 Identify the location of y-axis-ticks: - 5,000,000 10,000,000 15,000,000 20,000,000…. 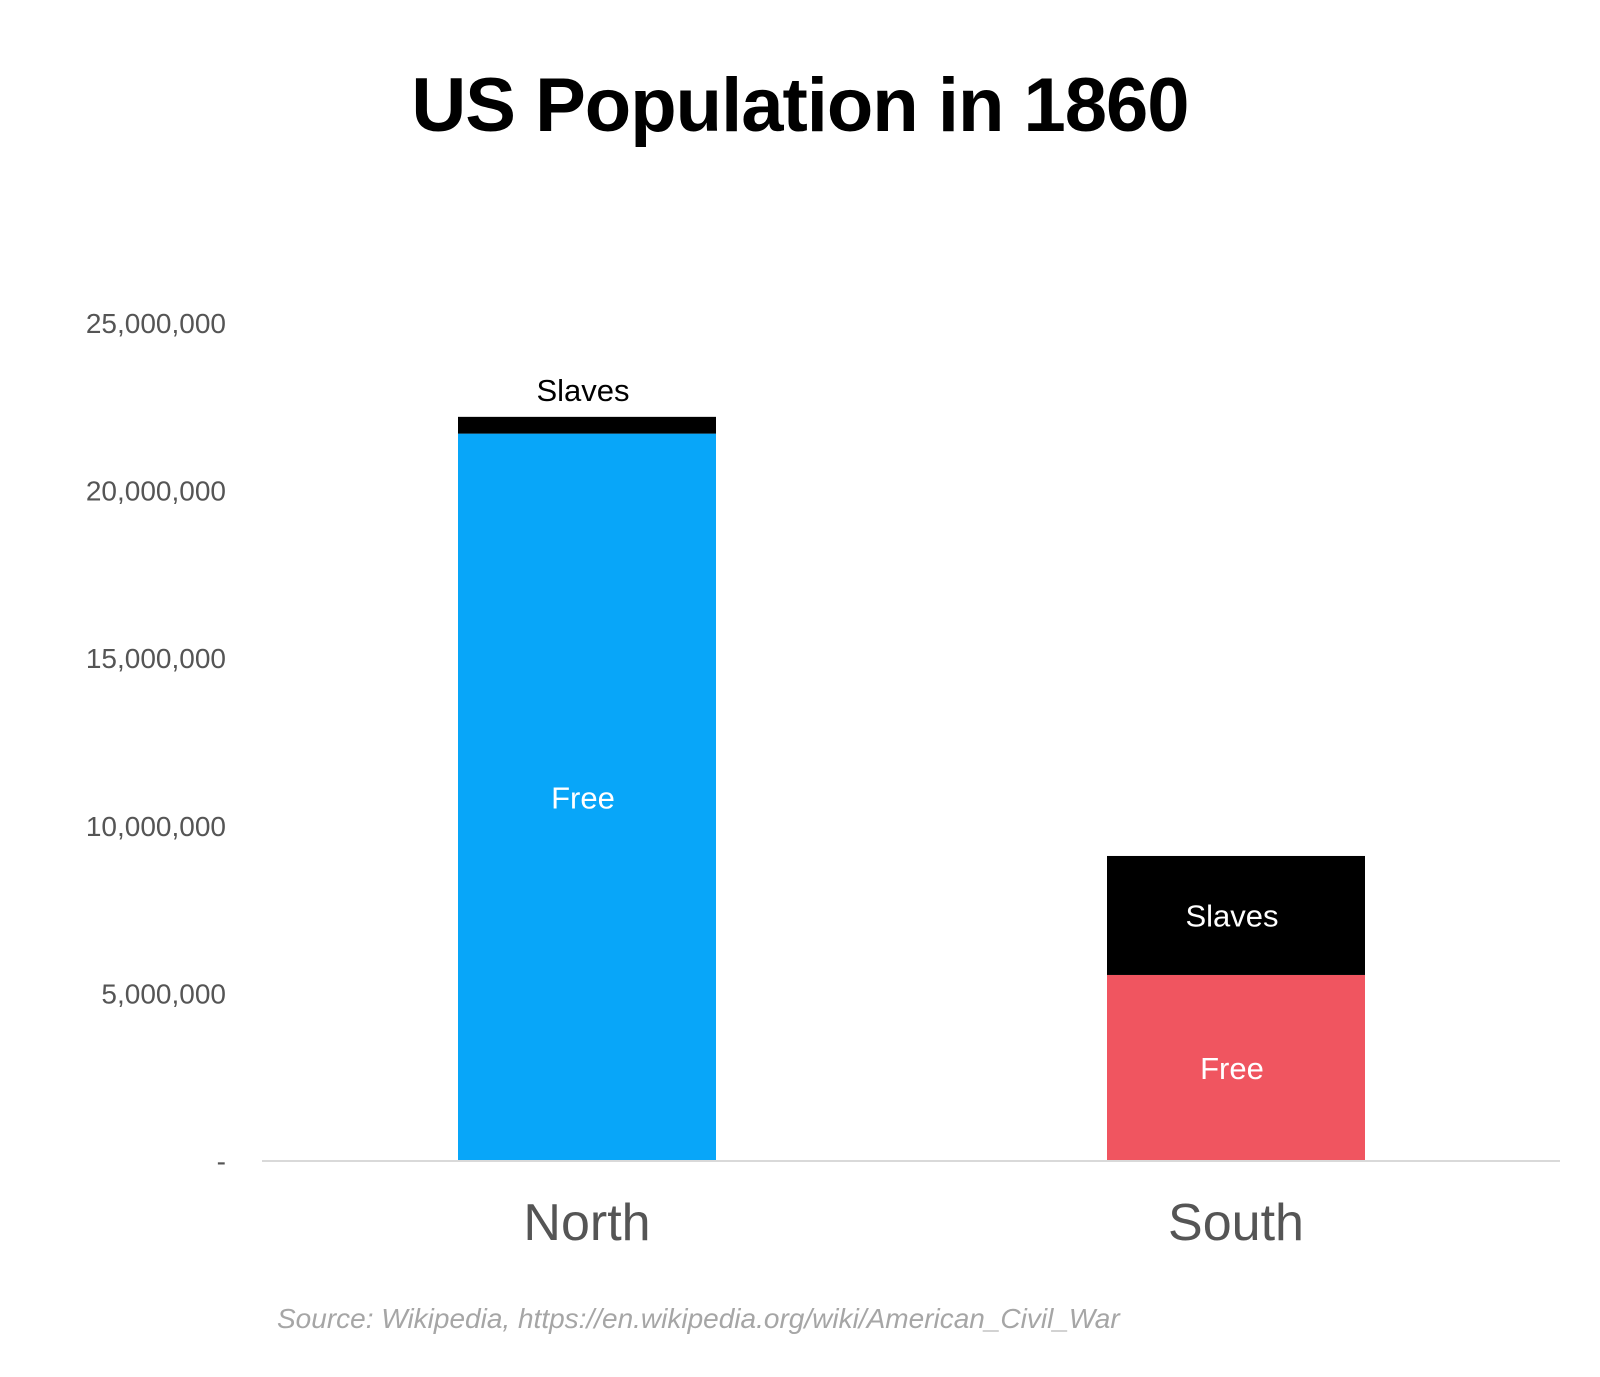
(156, 742).